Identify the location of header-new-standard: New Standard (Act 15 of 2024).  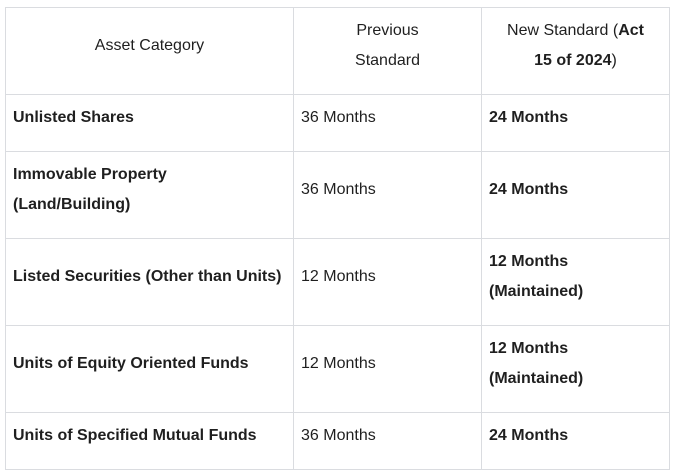
(575, 51).